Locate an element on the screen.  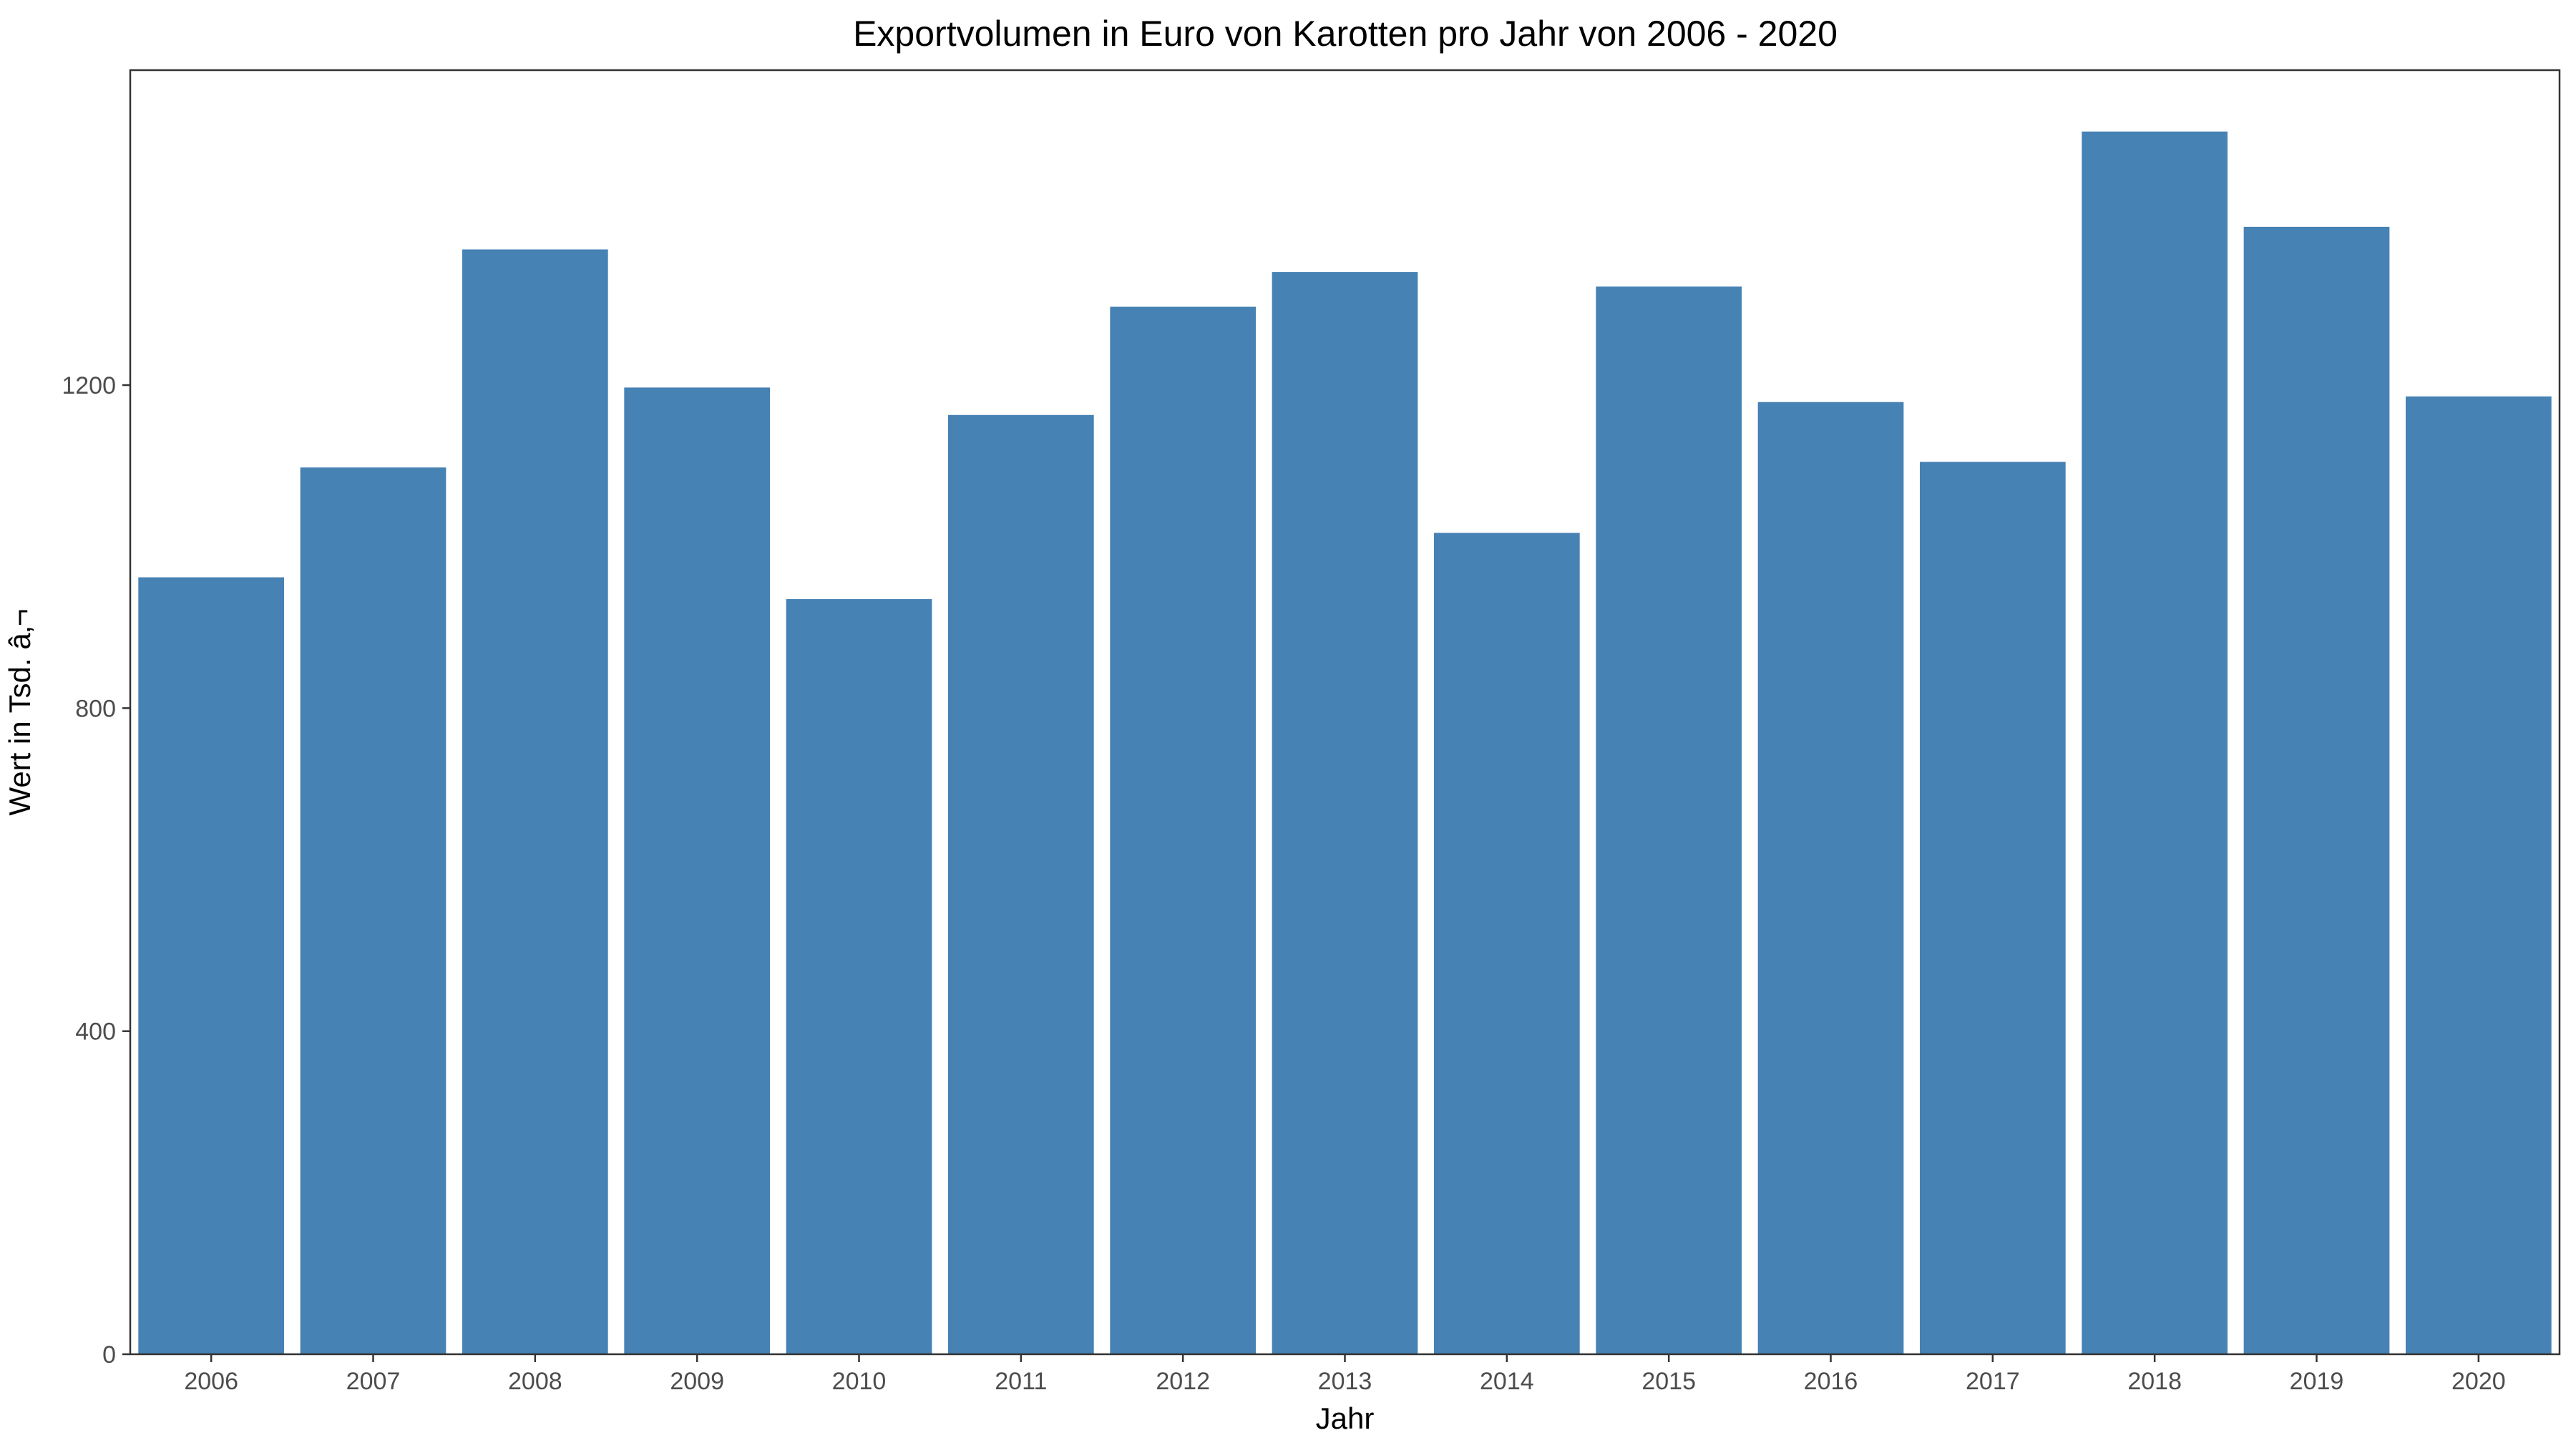
x-tick-label: 2012 is located at coordinates (1183, 1381).